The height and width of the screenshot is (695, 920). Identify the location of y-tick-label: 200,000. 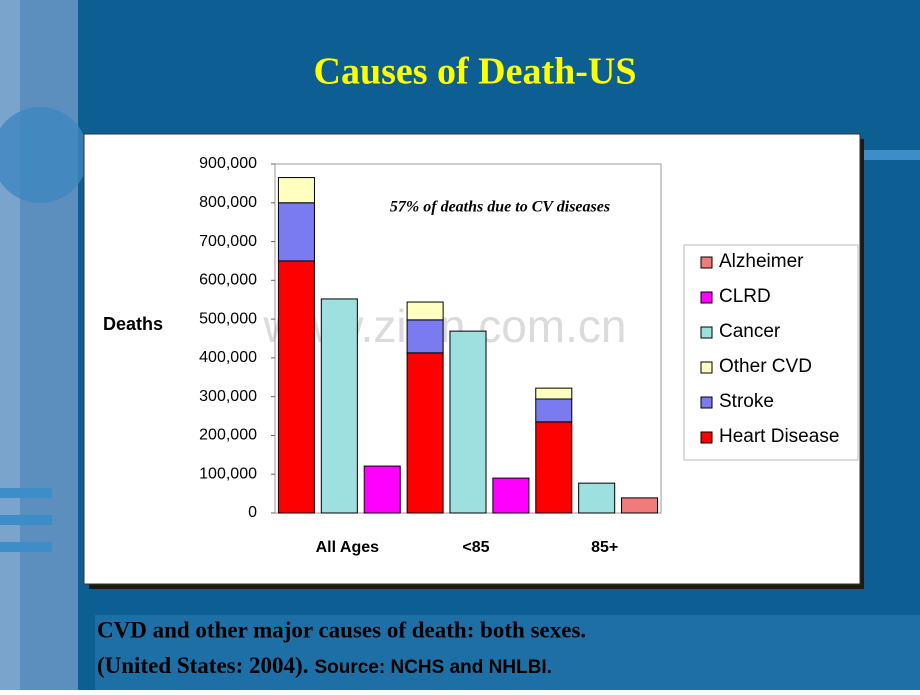
(228, 435).